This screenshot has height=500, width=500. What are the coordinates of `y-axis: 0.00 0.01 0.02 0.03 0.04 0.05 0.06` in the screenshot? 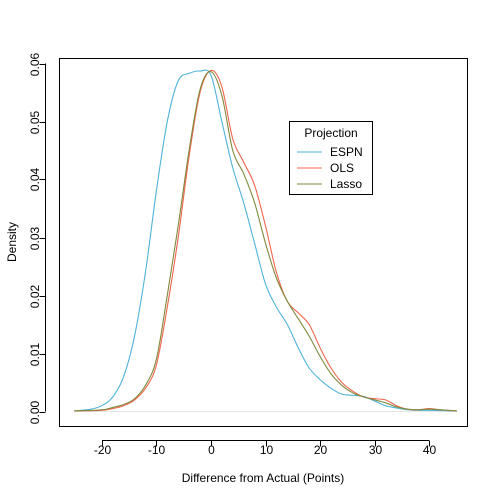 It's located at (37, 238).